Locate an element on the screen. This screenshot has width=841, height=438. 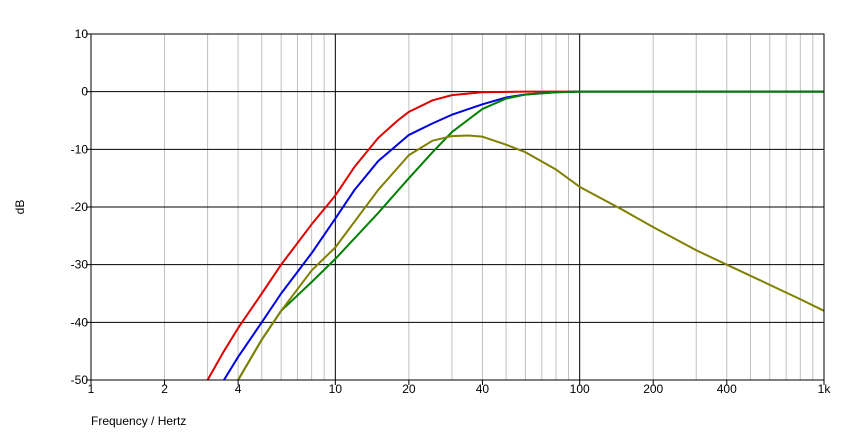
x-tick-label: 200 is located at coordinates (653, 389).